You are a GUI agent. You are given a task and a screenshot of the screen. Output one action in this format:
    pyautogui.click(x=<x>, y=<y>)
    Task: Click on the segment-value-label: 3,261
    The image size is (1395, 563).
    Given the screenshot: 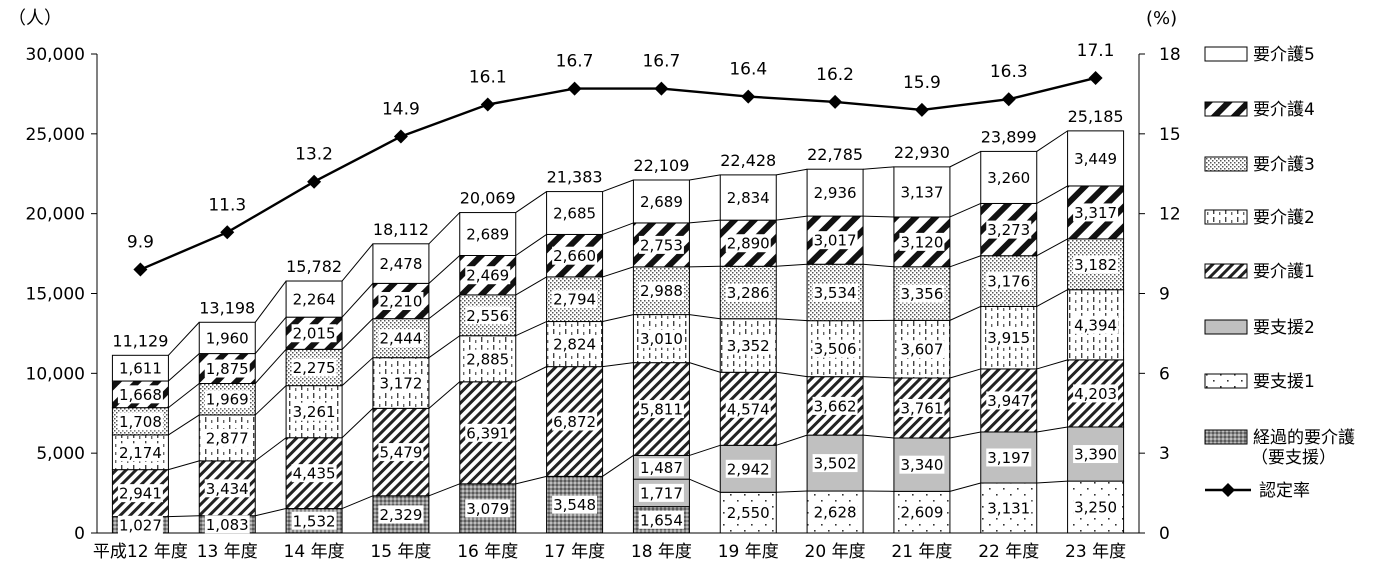 What is the action you would take?
    pyautogui.click(x=314, y=412)
    